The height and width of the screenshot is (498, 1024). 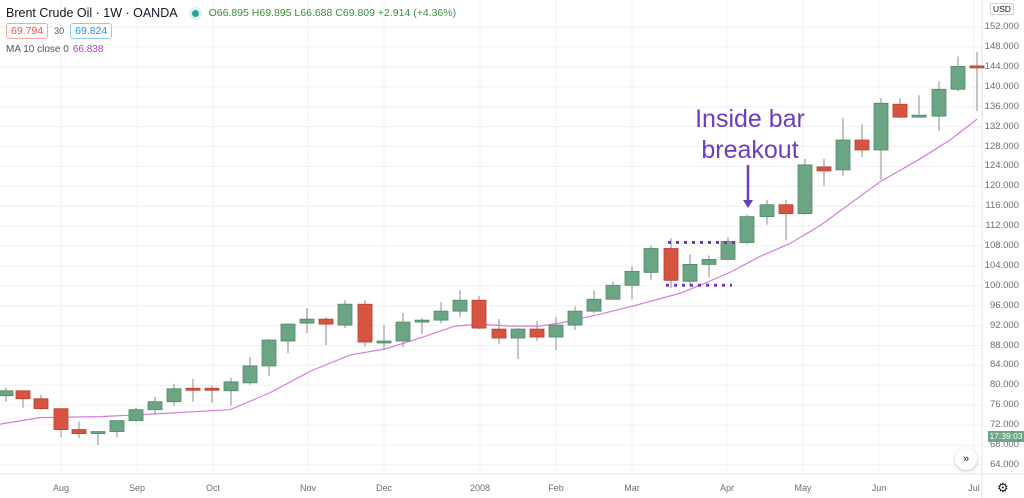 I want to click on price-tick-label: 96.000, so click(x=1004, y=305).